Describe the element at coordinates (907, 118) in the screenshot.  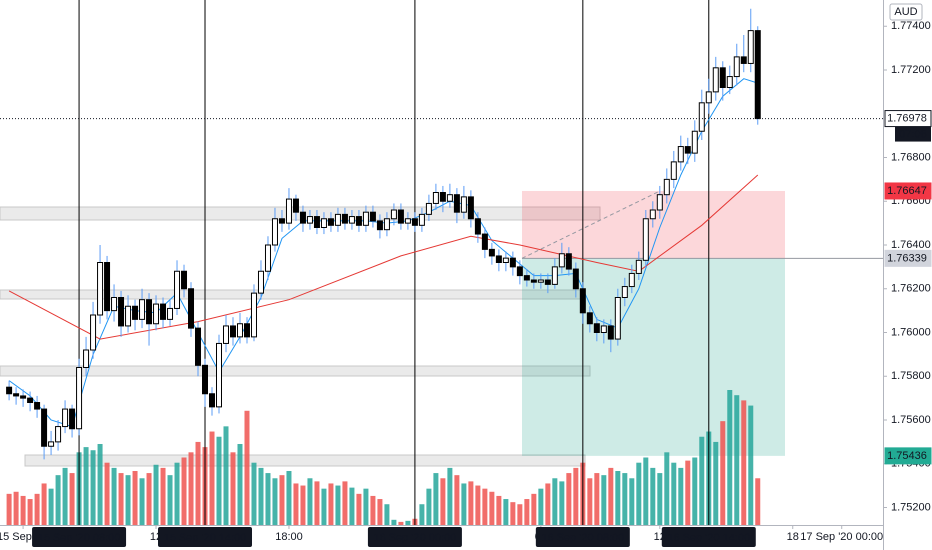
I see `price-label: 1.76978` at that location.